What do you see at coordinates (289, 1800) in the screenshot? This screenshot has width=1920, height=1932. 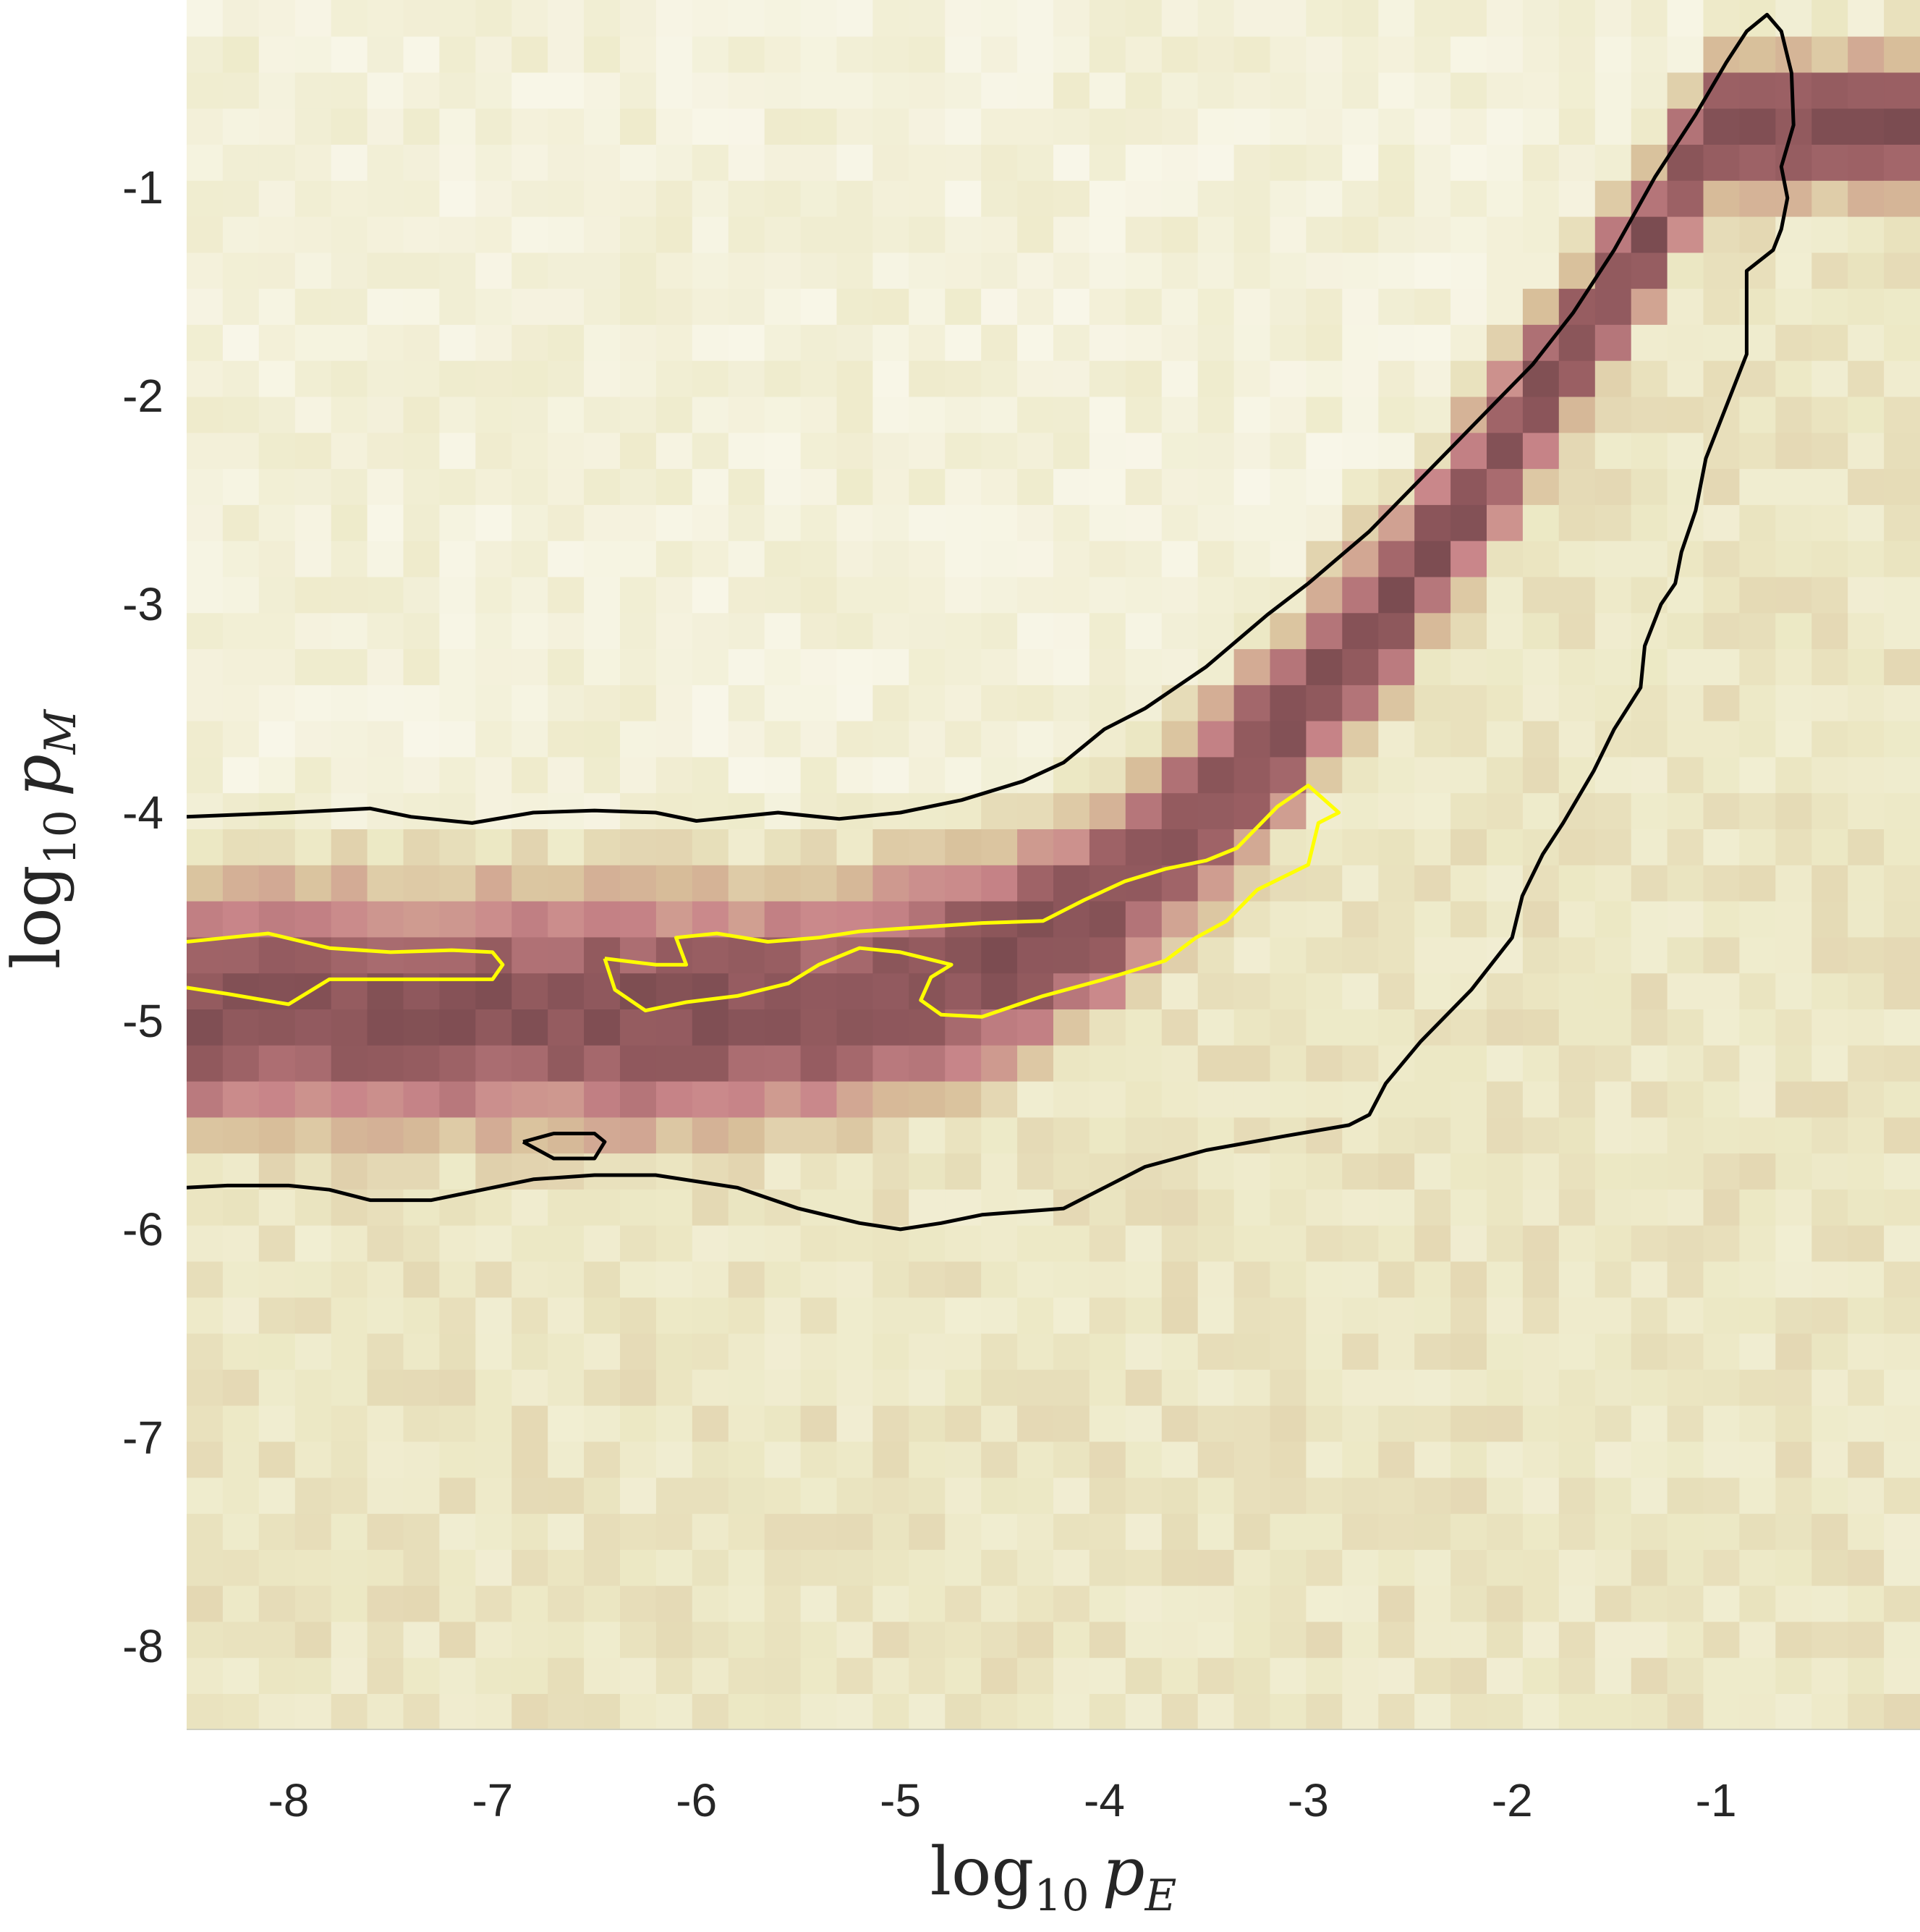 I see `x-tick-label: -8` at bounding box center [289, 1800].